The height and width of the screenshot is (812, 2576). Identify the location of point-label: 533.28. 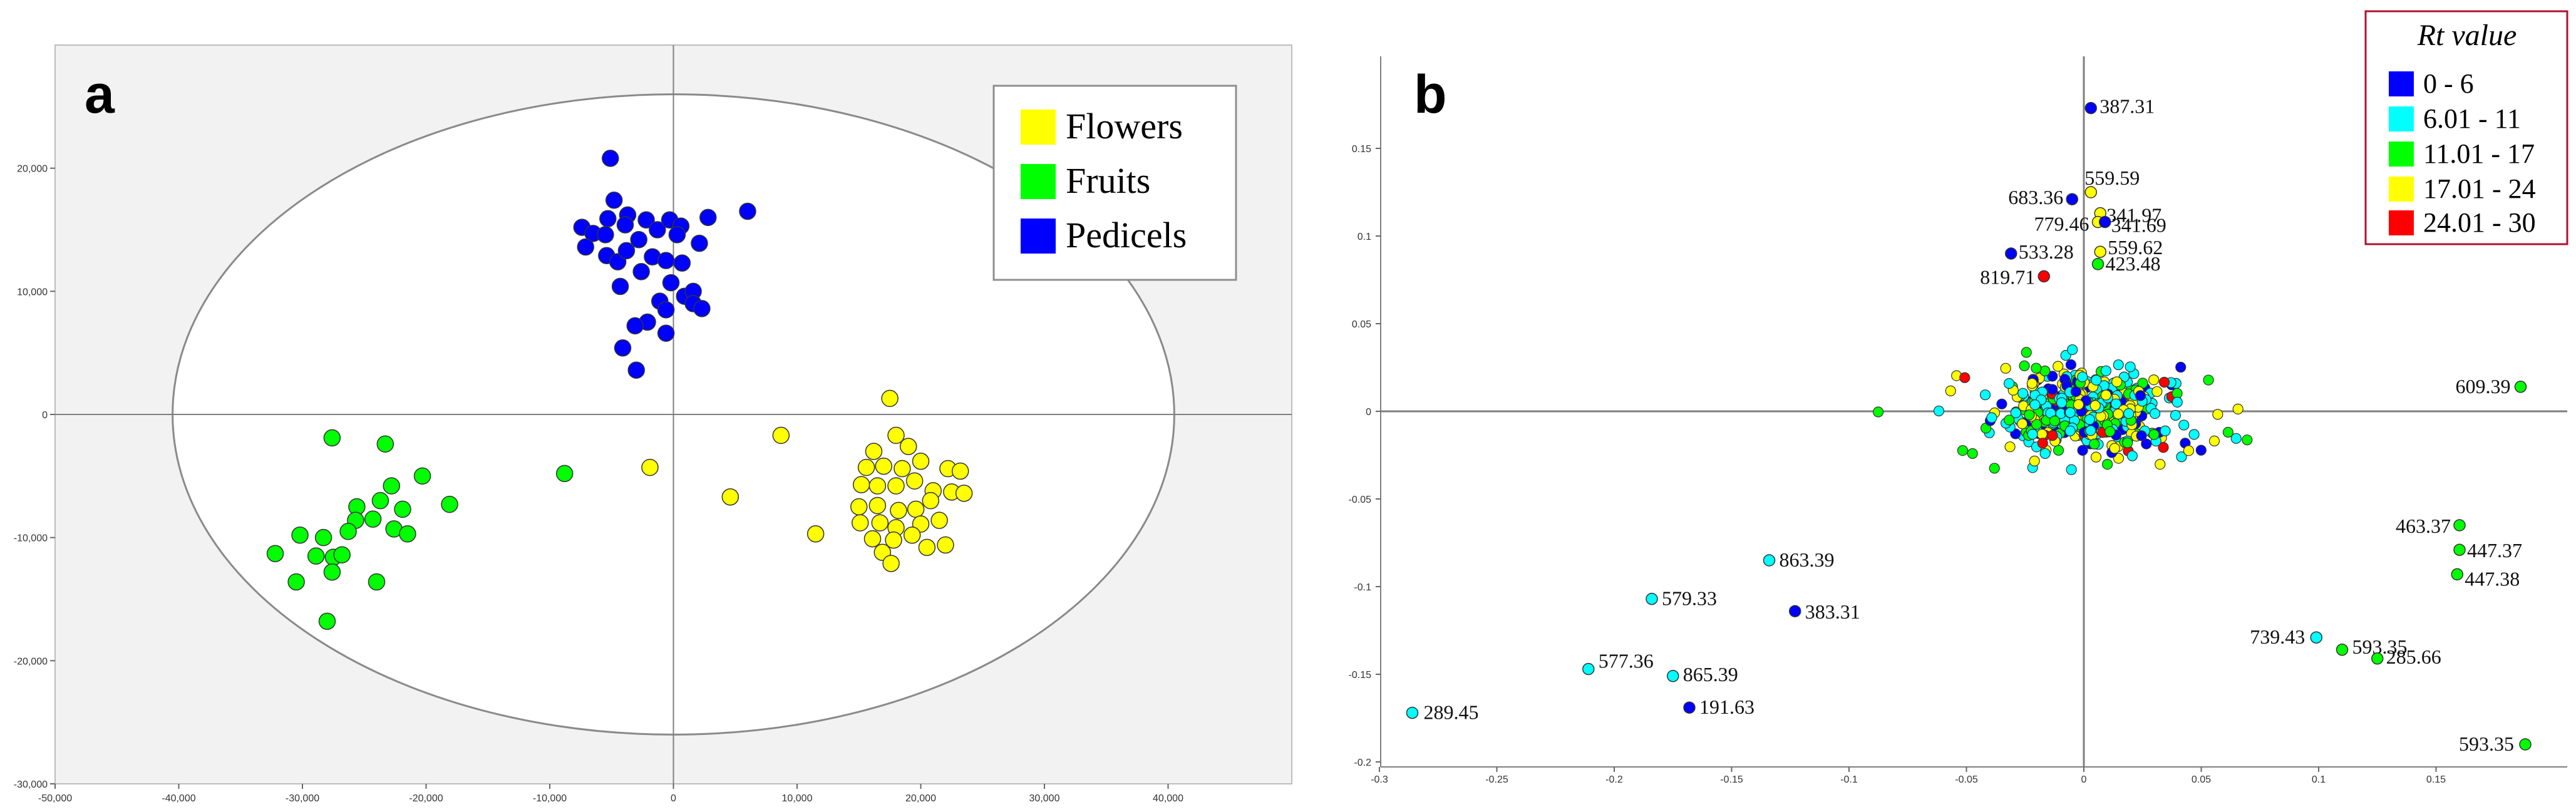
(2047, 251).